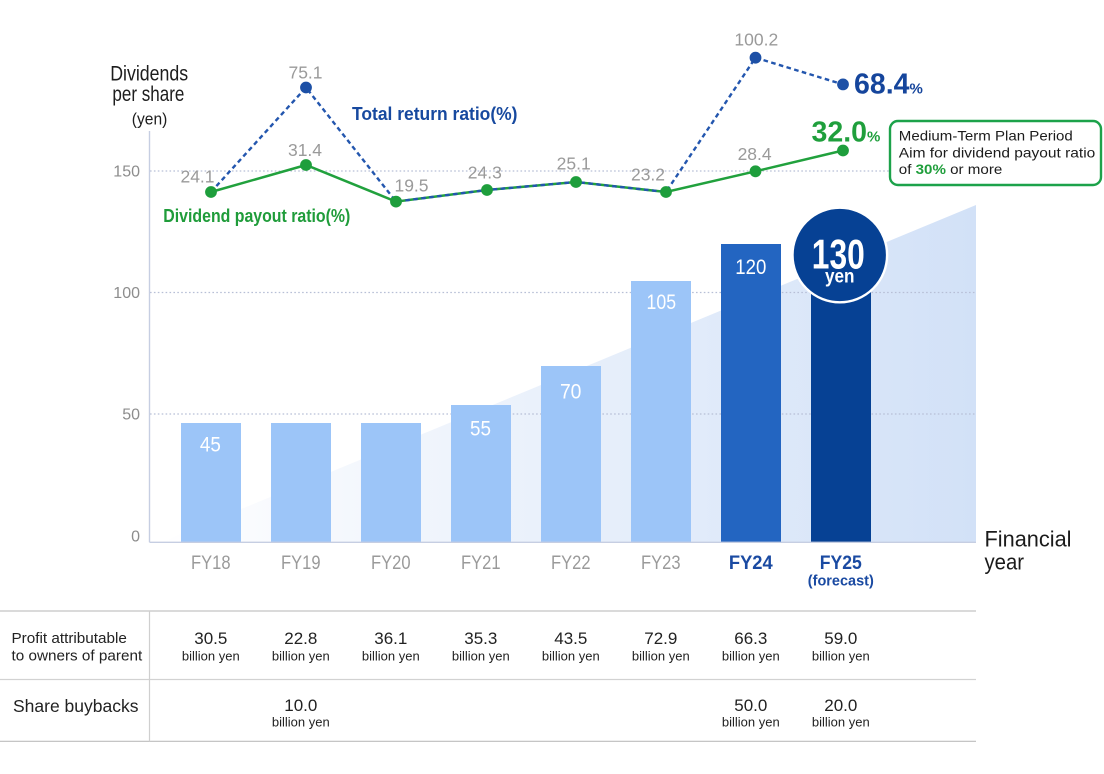 Image resolution: width=1104 pixels, height=774 pixels. I want to click on svg-text: FY18, so click(211, 563).